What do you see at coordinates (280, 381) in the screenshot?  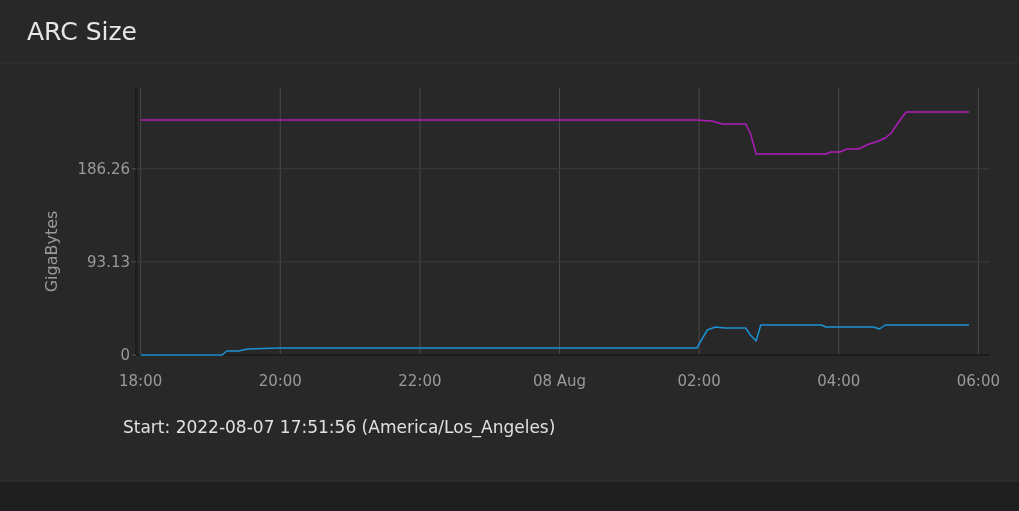 I see `x-tick-label: 20:00` at bounding box center [280, 381].